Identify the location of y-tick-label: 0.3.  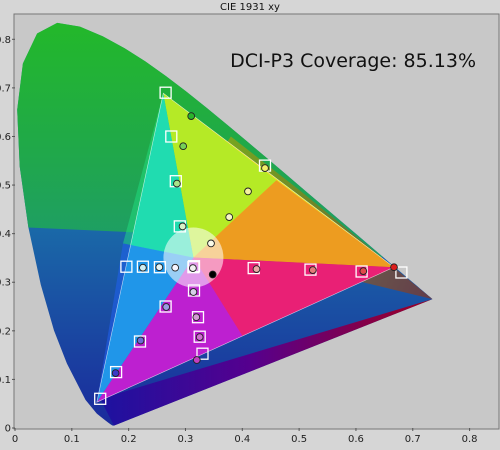
(5, 283).